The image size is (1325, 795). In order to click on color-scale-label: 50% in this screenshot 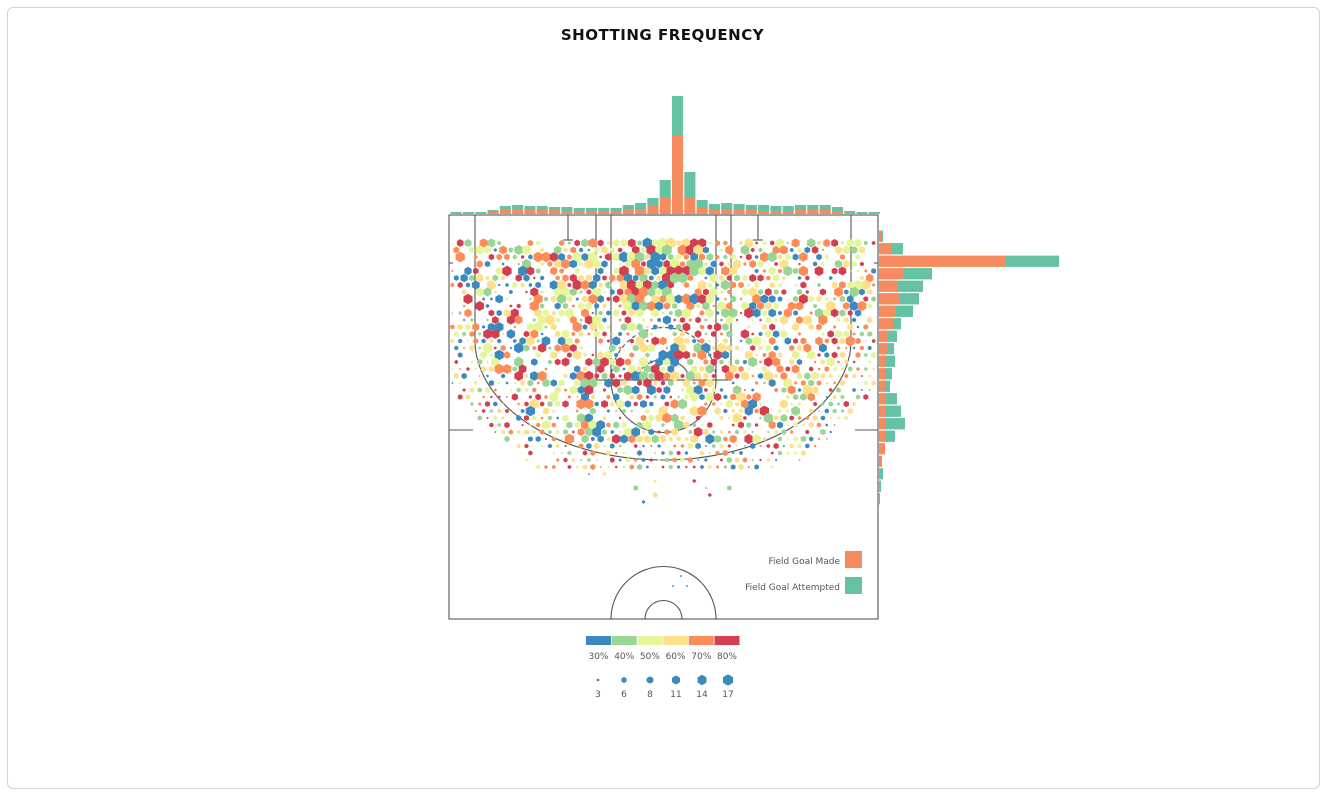, I will do `click(650, 657)`.